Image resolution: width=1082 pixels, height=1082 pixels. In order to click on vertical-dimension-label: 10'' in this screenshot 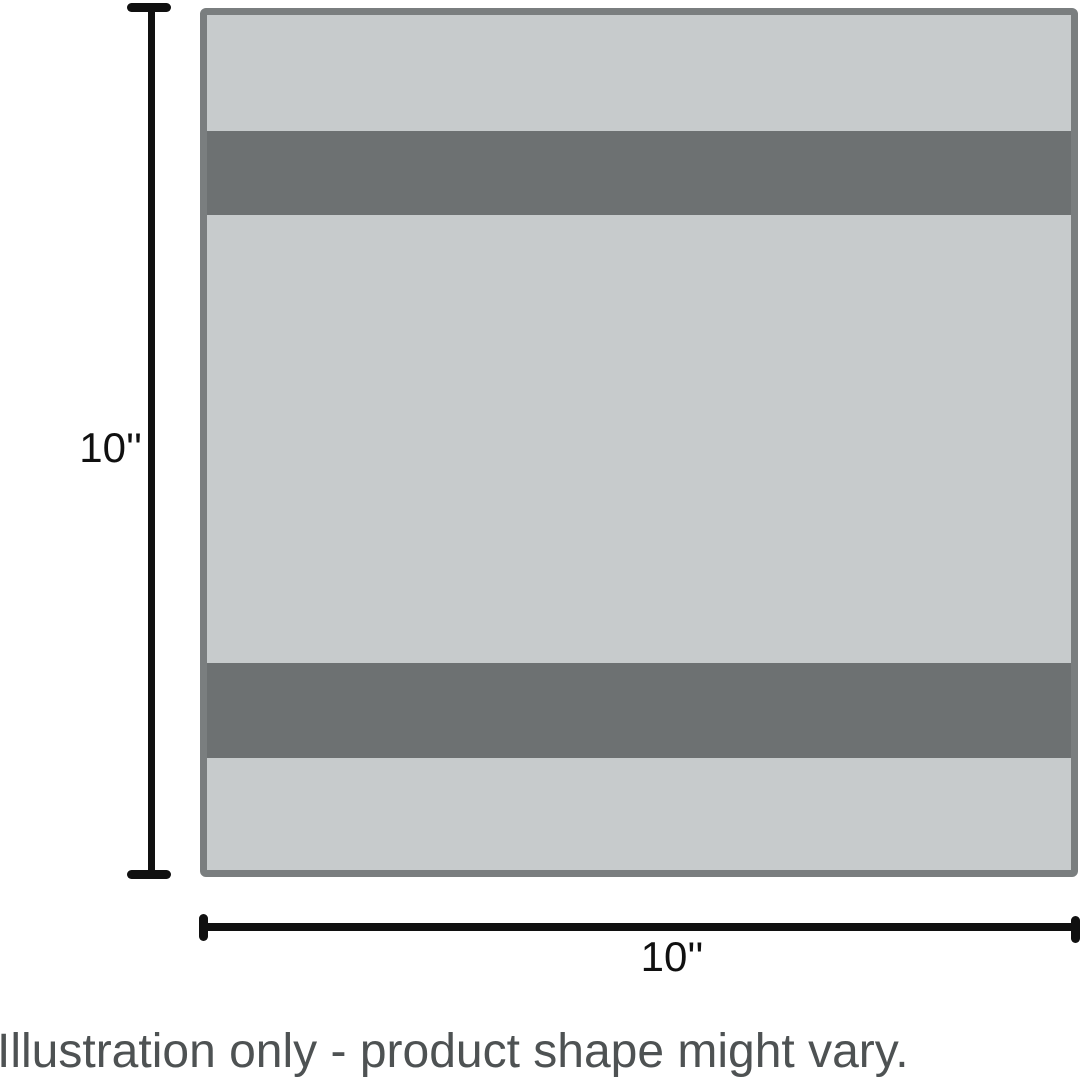, I will do `click(110, 447)`.